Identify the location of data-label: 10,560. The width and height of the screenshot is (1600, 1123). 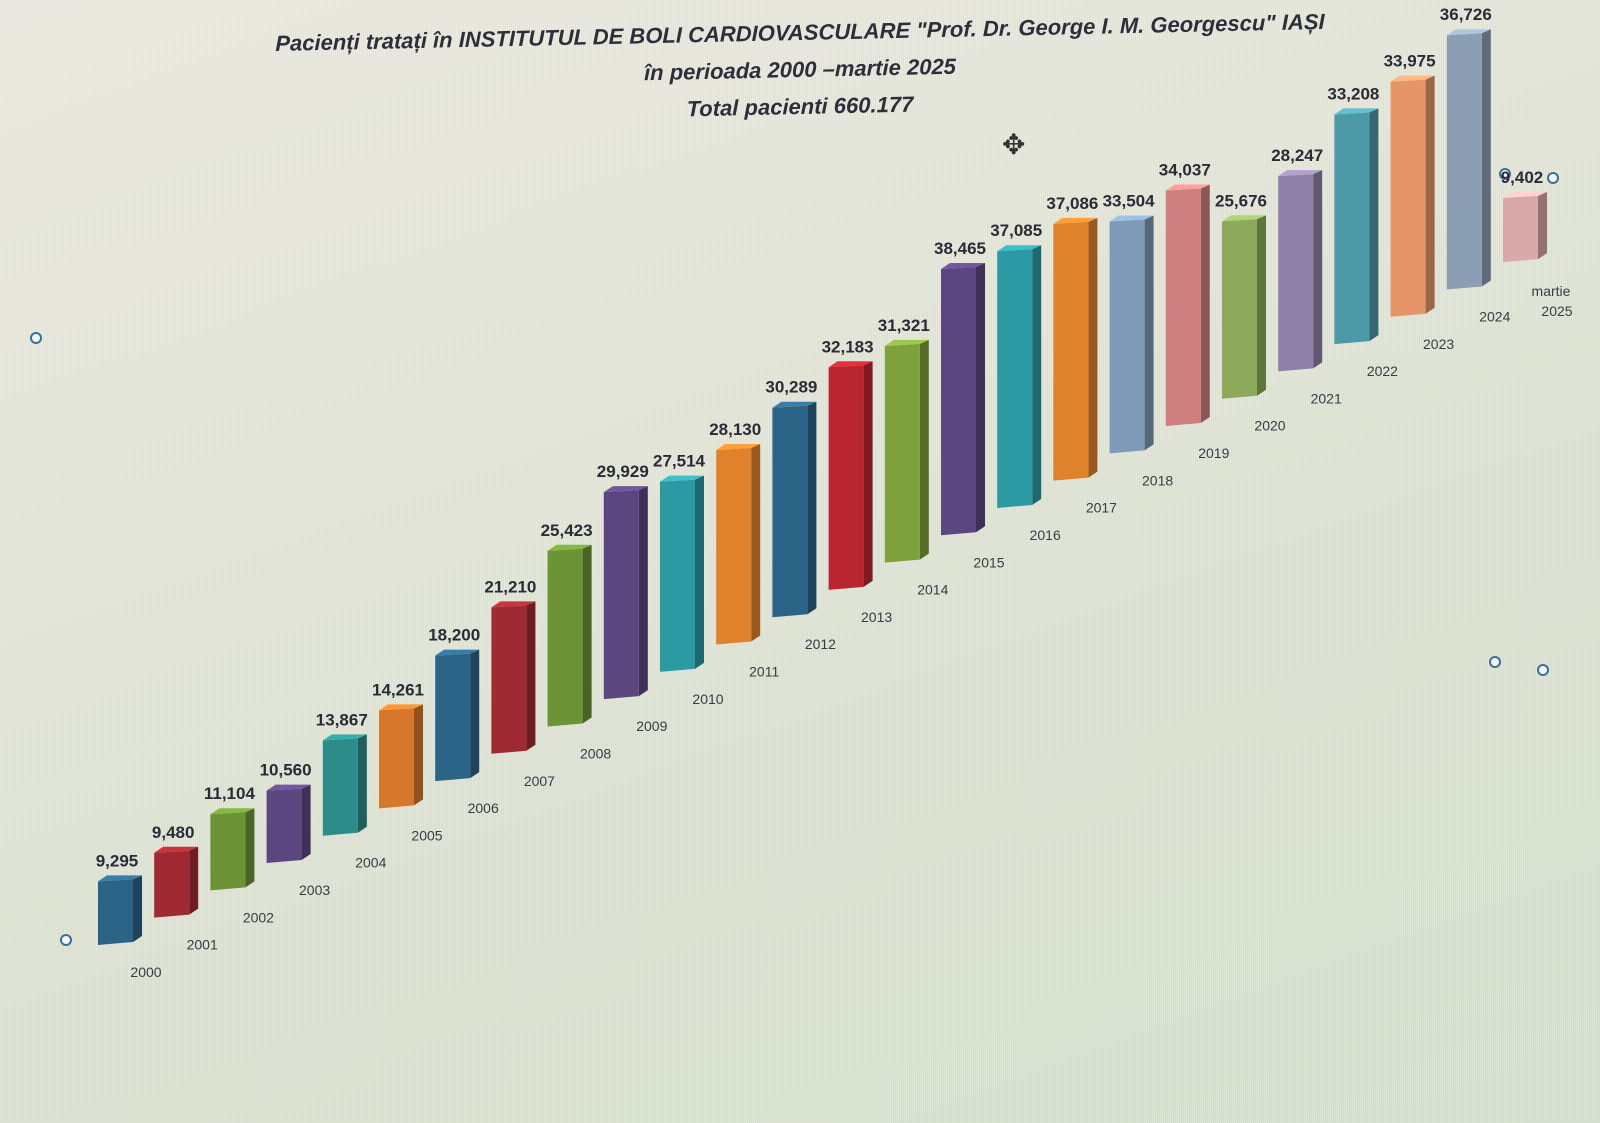
(286, 770).